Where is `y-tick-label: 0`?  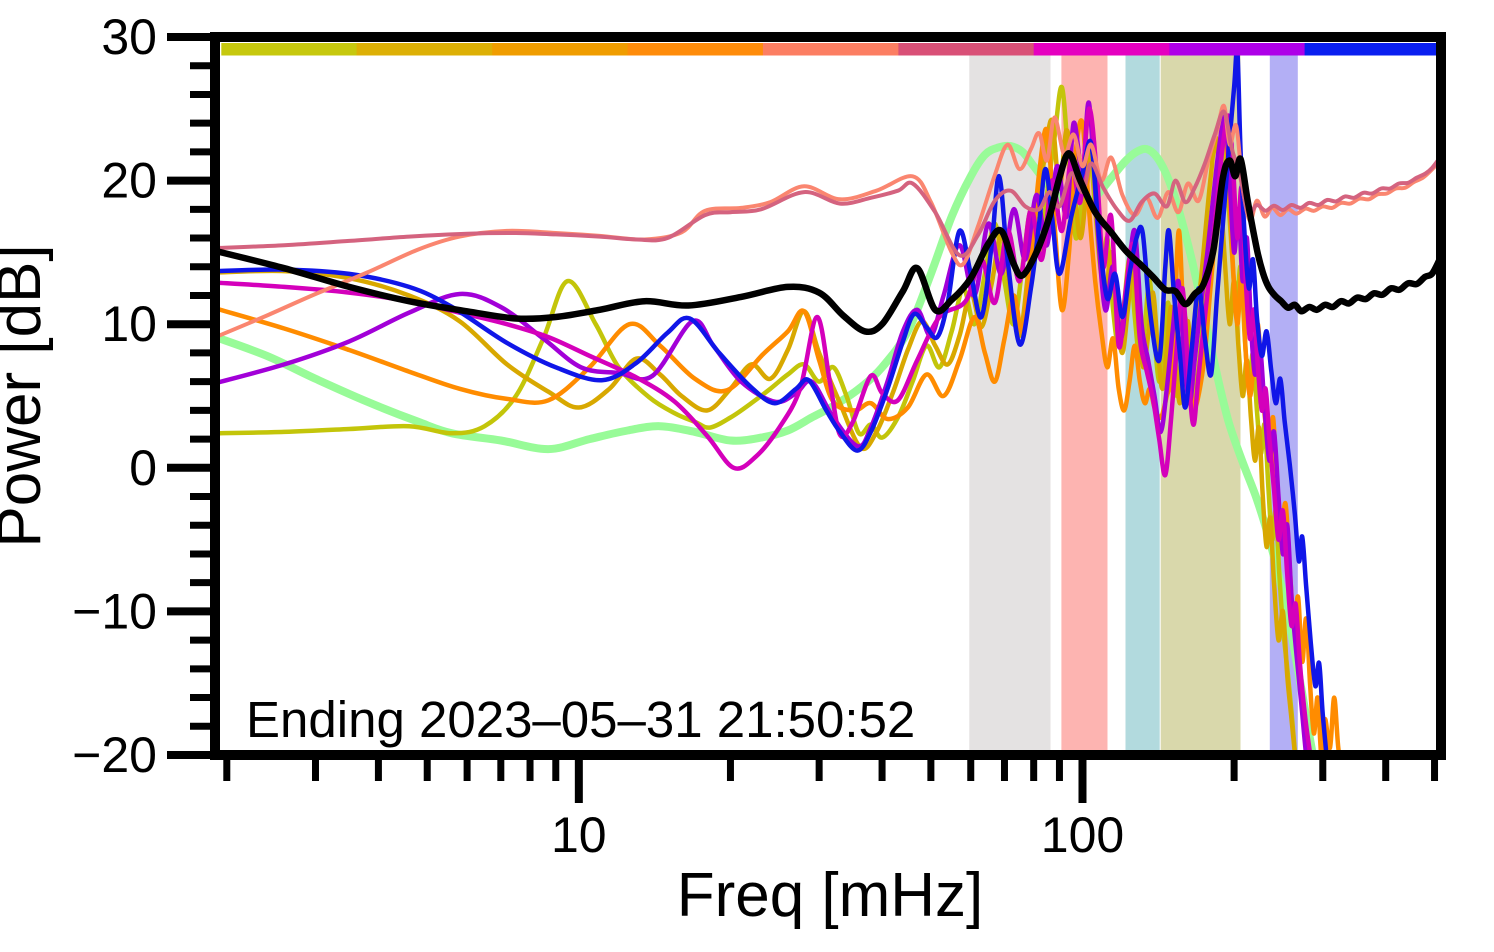 y-tick-label: 0 is located at coordinates (143, 468).